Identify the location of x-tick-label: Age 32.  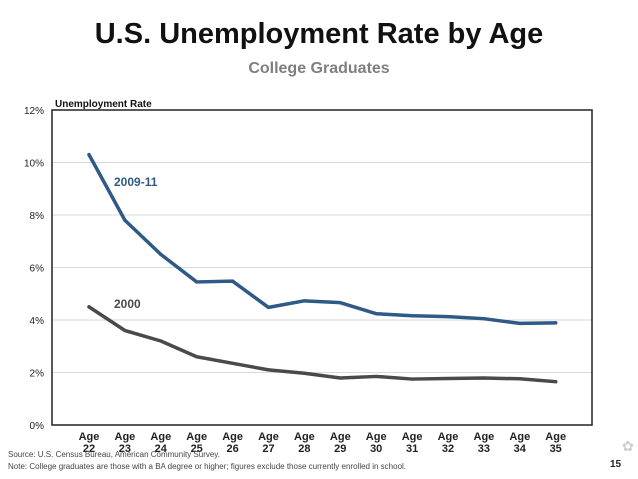
(448, 443).